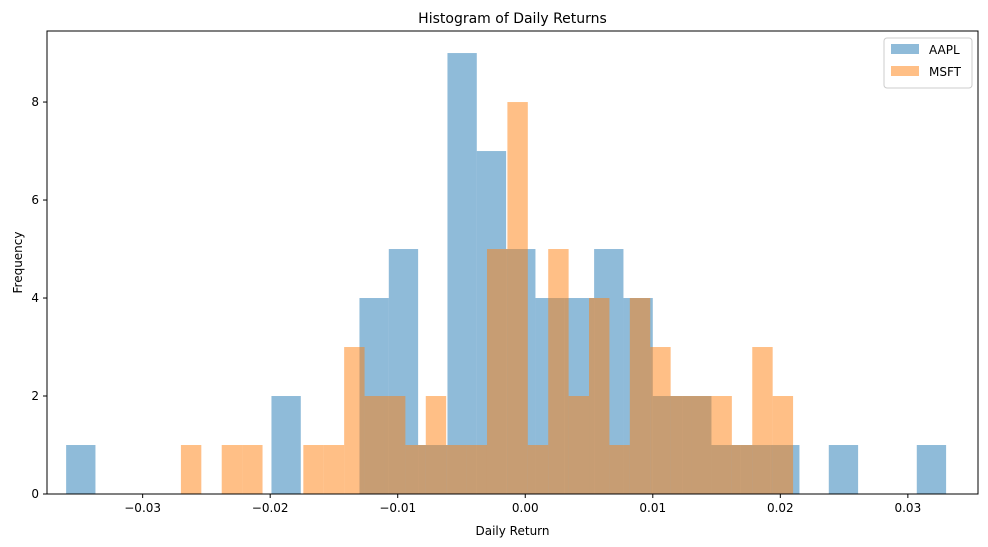 The width and height of the screenshot is (988, 547). What do you see at coordinates (944, 50) in the screenshot?
I see `legend-label-aapl: AAPL` at bounding box center [944, 50].